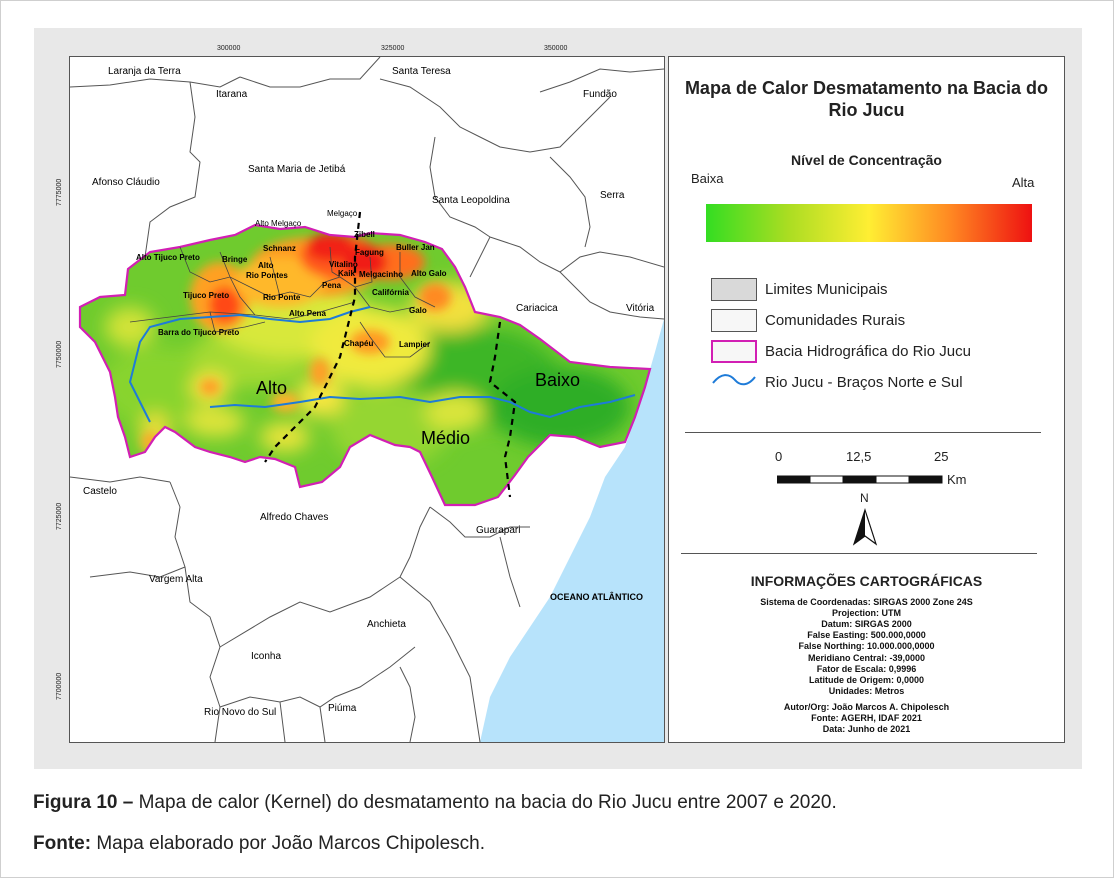 Image resolution: width=1114 pixels, height=878 pixels. Describe the element at coordinates (346, 273) in the screenshot. I see `community-label-12: Kaik` at that location.